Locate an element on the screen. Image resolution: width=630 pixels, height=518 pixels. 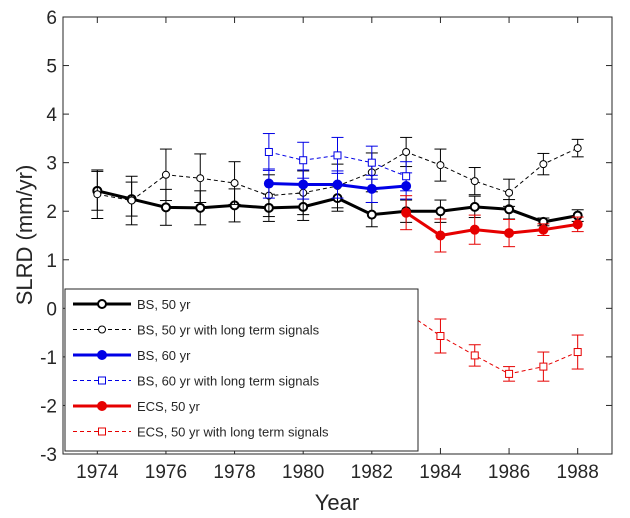
x-tick-label: 1980 is located at coordinates (303, 472).